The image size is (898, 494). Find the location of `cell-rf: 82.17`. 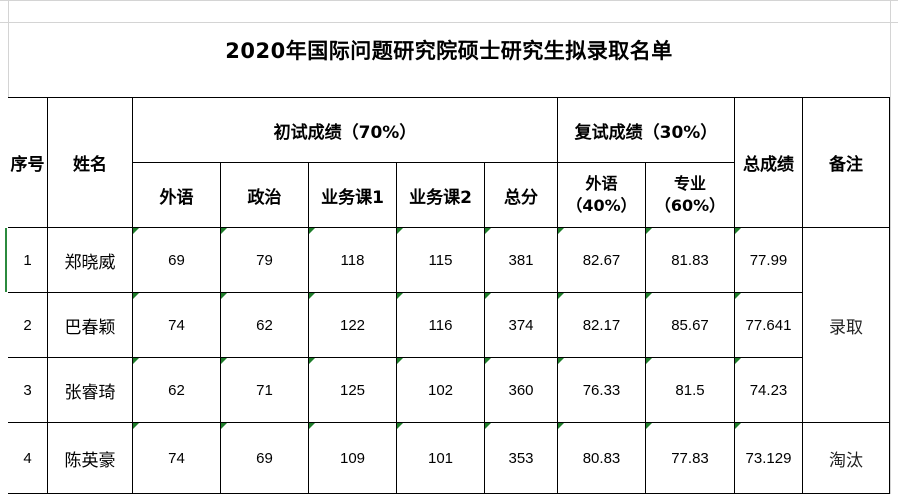

cell-rf: 82.17 is located at coordinates (602, 325).